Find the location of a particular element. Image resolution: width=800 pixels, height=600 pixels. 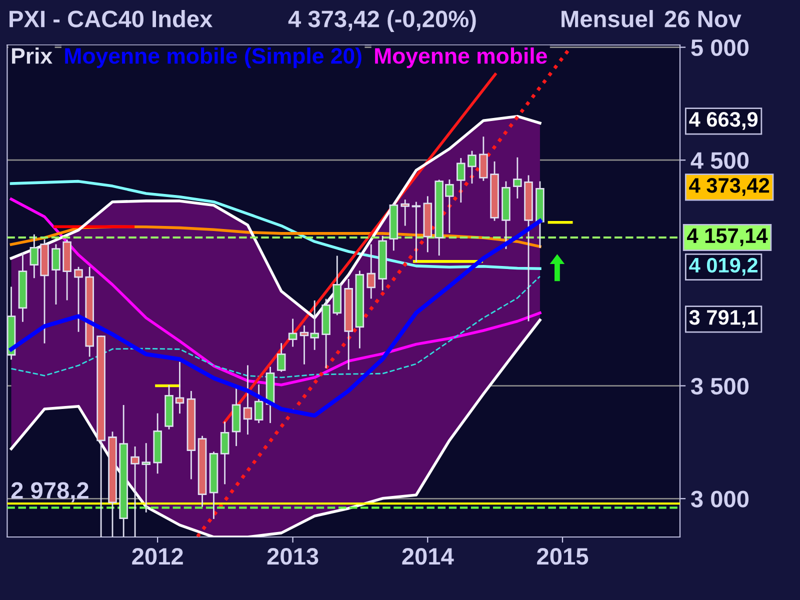

ref-line-label: 4 157,14 is located at coordinates (727, 237).